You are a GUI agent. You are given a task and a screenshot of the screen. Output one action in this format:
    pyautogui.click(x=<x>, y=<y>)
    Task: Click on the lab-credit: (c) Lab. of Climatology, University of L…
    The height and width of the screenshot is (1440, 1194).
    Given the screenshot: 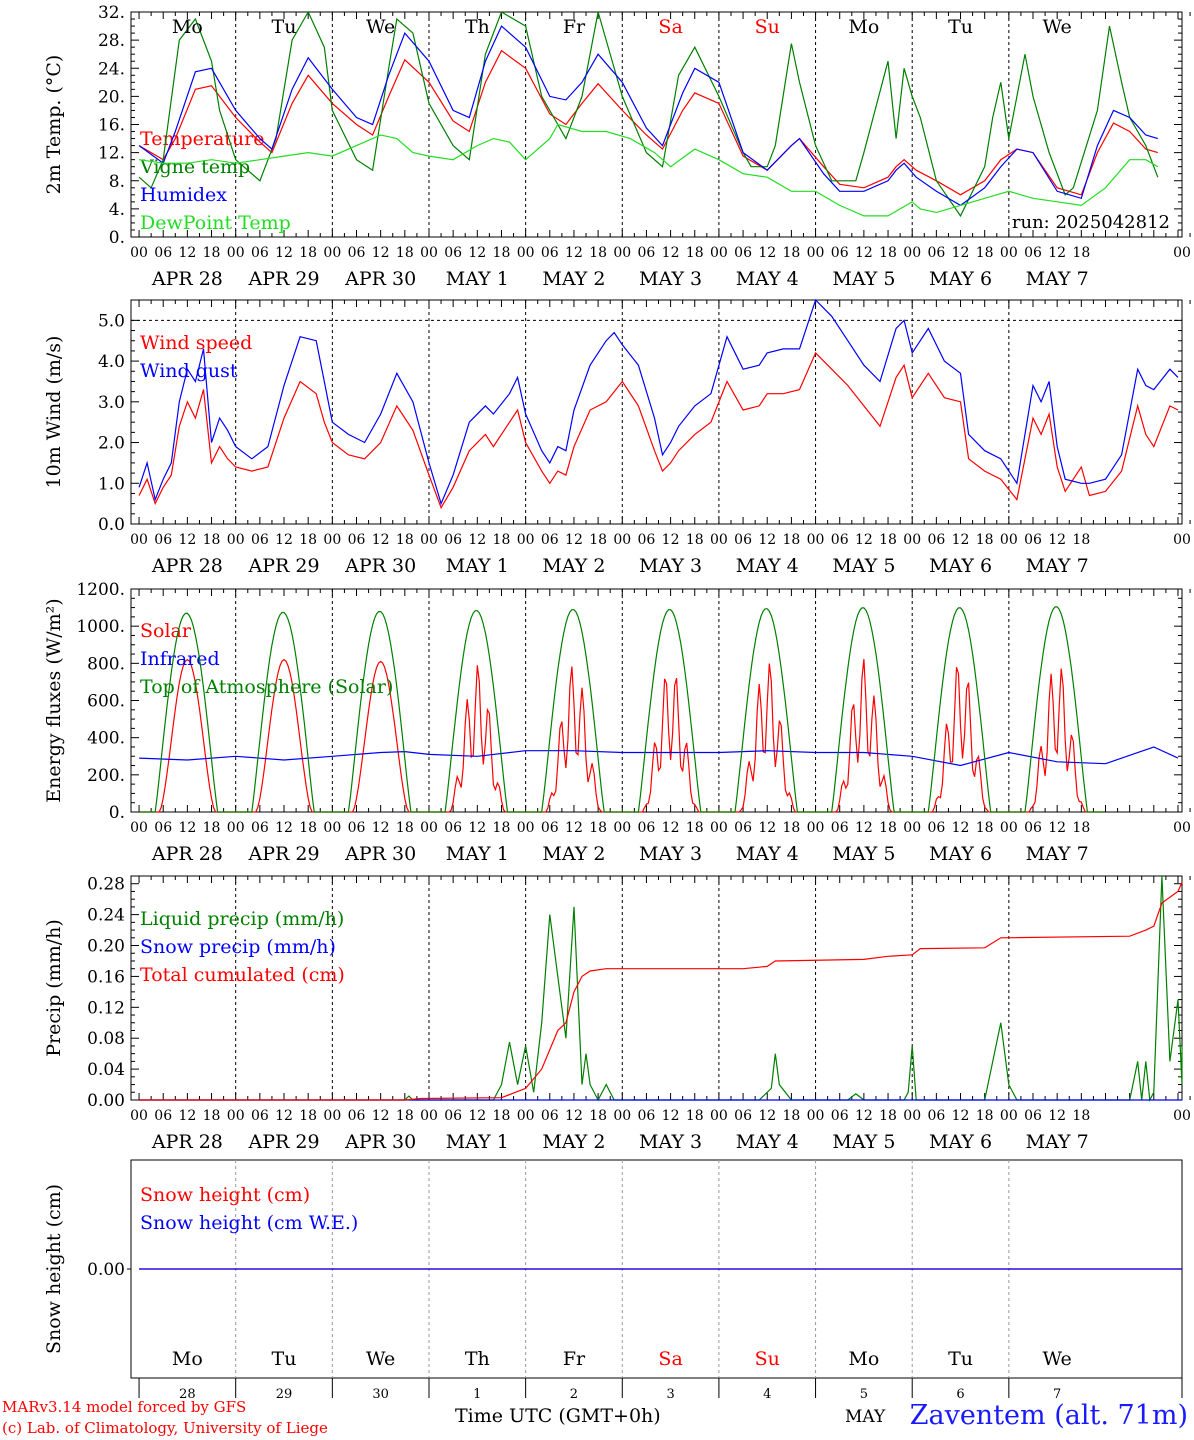 What is the action you would take?
    pyautogui.click(x=165, y=1428)
    